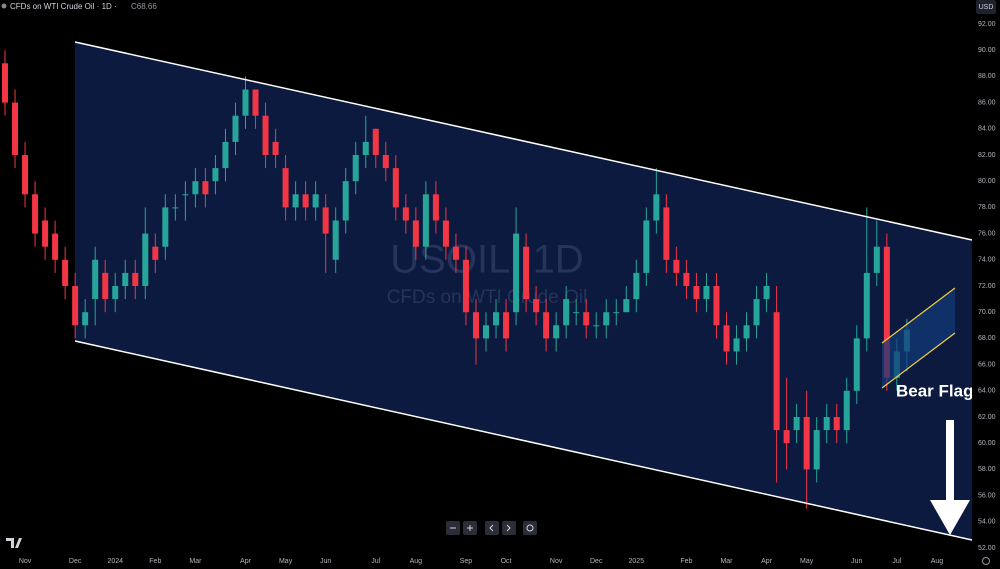 The width and height of the screenshot is (1000, 569). I want to click on last-price: C68.66, so click(144, 6).